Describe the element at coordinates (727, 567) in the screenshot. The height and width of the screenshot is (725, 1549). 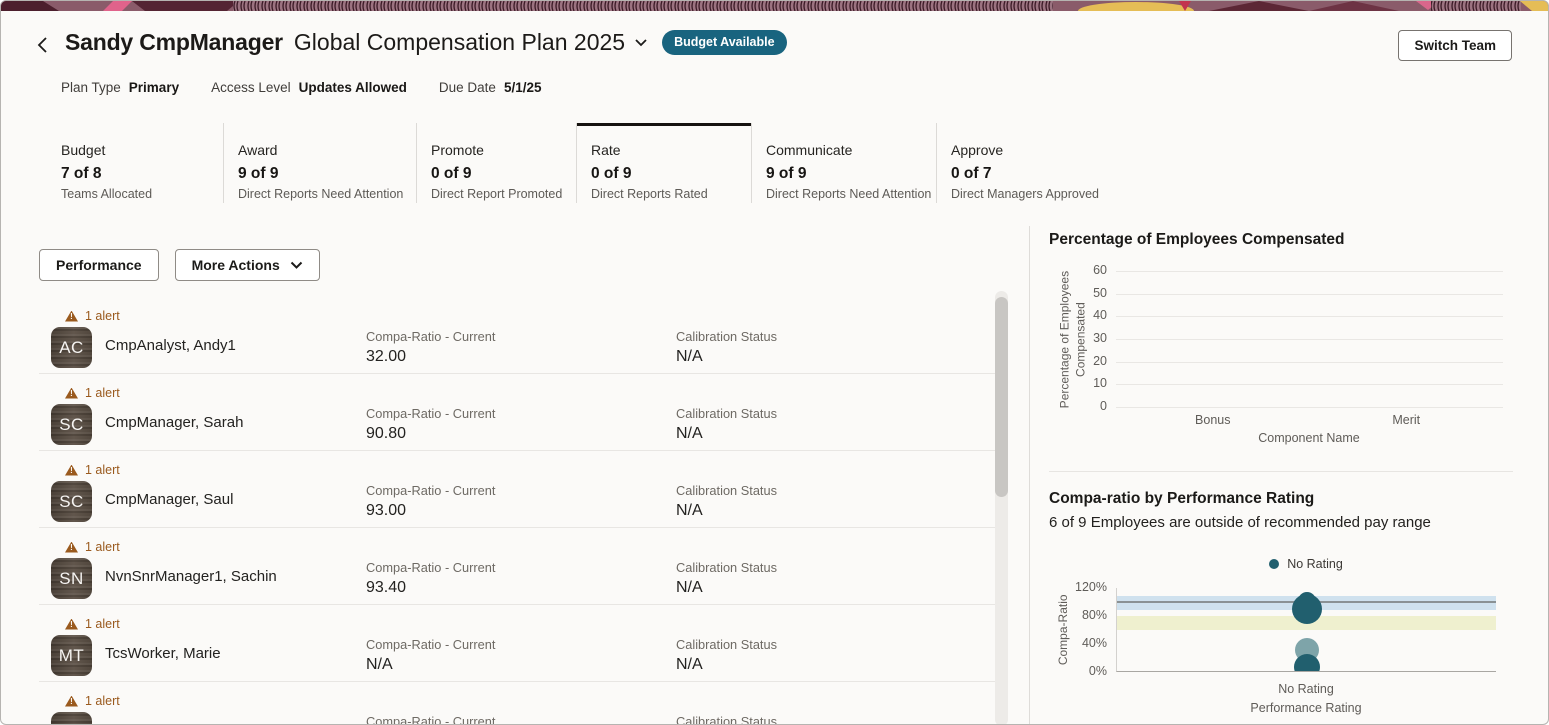
I see `calibration-status-label: Calibration Status` at that location.